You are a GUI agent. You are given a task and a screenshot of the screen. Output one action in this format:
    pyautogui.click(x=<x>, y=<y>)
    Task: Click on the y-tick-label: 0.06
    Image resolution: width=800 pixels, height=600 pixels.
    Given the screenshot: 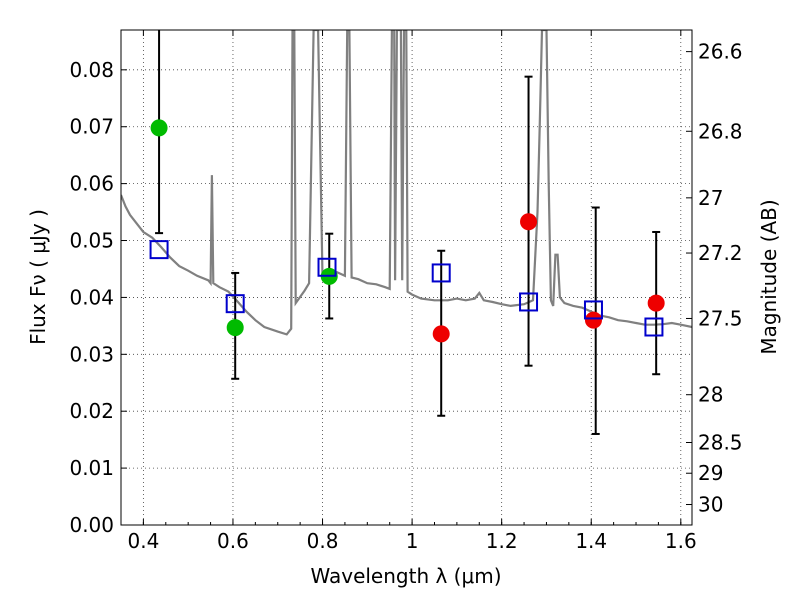 What is the action you would take?
    pyautogui.click(x=91, y=184)
    